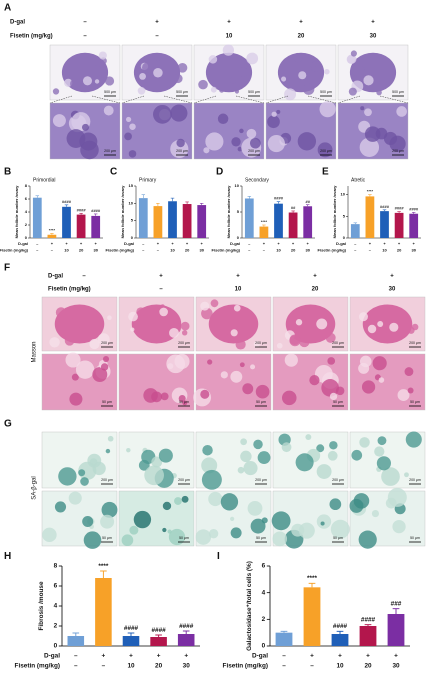 This screenshot has height=680, width=427. Describe the element at coordinates (132, 220) in the screenshot. I see `y-tick-label: 5` at that location.